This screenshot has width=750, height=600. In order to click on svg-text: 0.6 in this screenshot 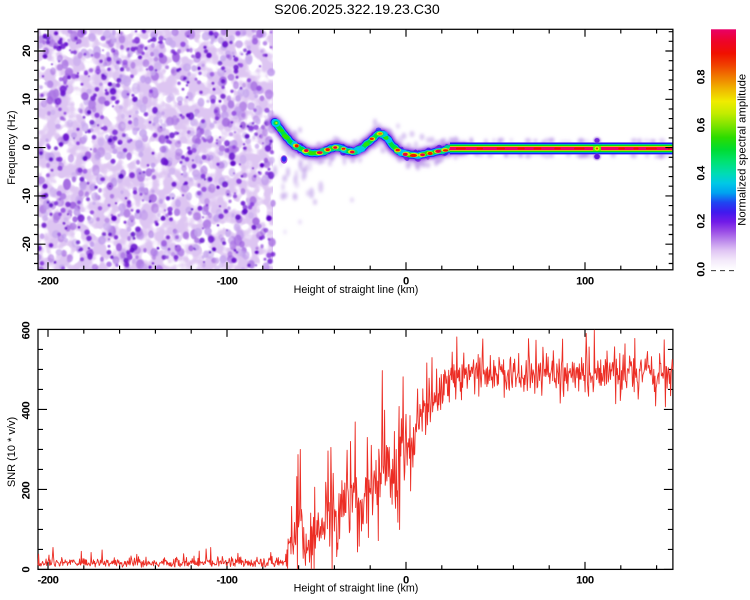, I will do `click(702, 125)`.